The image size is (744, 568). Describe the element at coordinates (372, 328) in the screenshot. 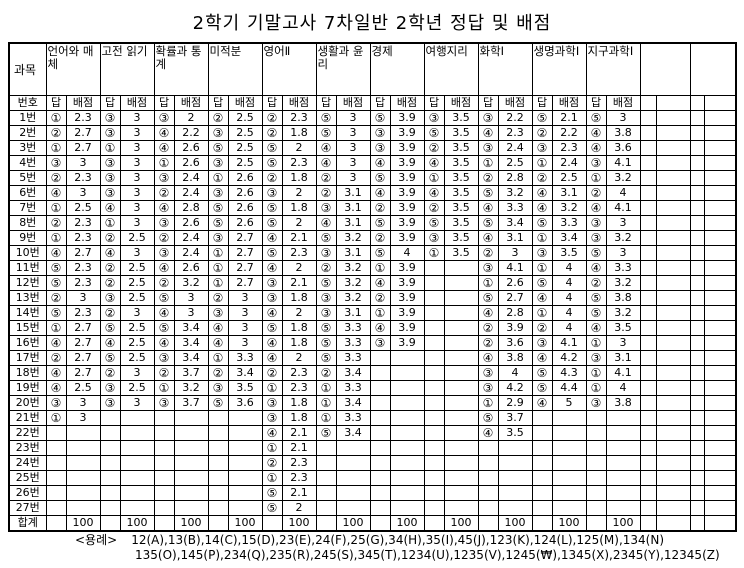

I see `table-row: 15번 ① 2.7 ⑤ 2.5 ⑤ 3.4 ④ 3 ⑤ 1.8 ⑤ 3.3 ④ 3.9 ② 3.9 ② 4 ④ 3.5` at that location.